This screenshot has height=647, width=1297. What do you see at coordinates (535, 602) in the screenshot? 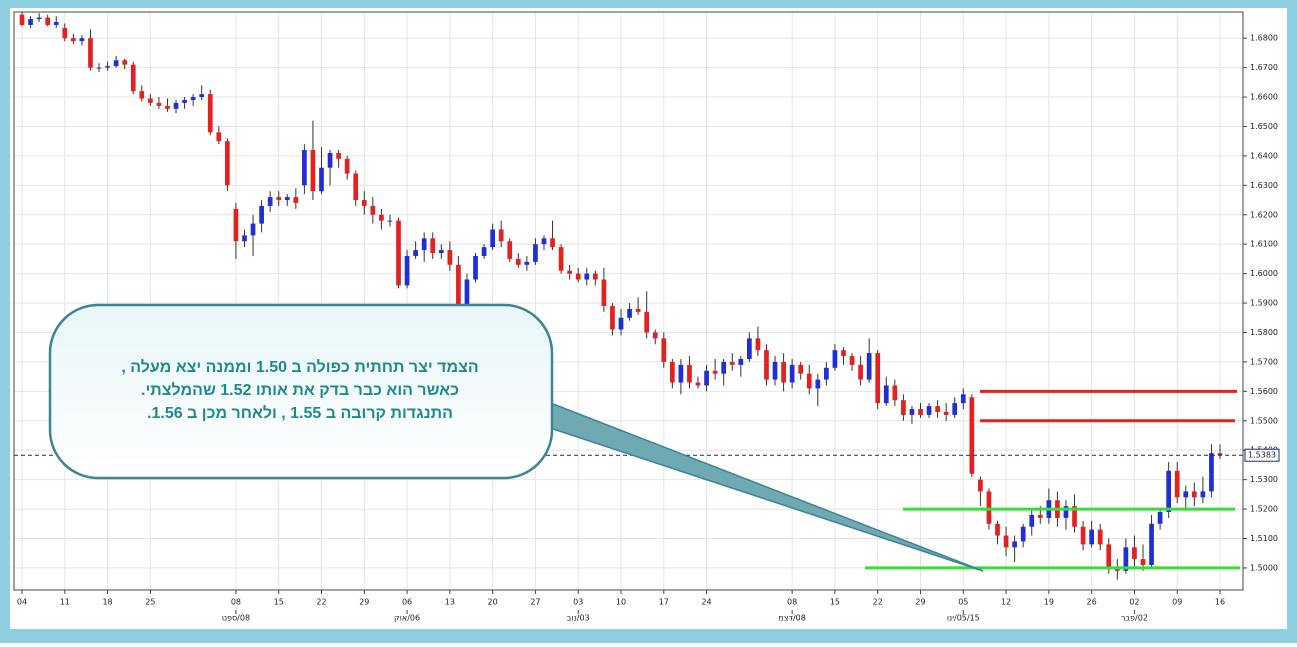
I see `x-tick-label: 27` at bounding box center [535, 602].